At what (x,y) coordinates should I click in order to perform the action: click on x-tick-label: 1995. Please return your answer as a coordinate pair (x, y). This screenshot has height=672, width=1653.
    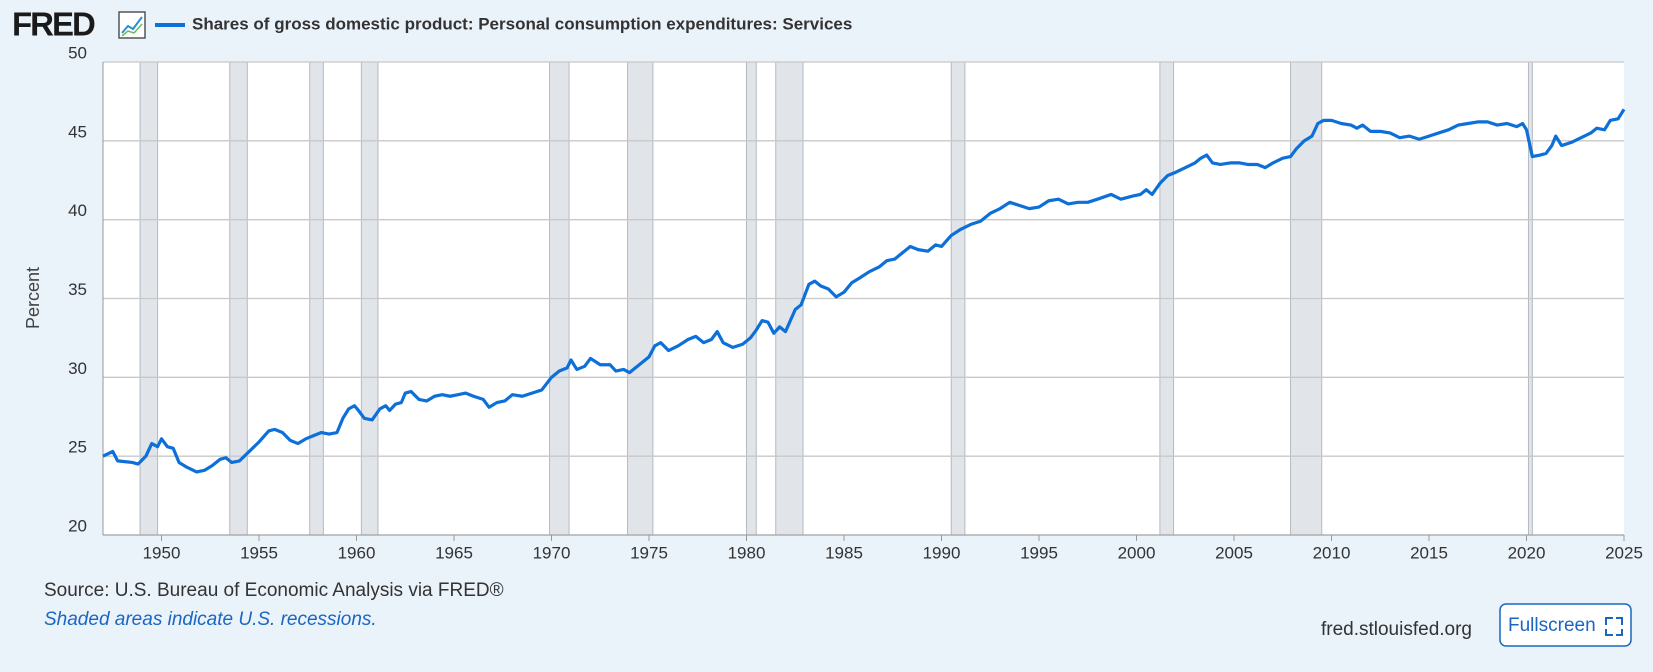
    Looking at the image, I should click on (1039, 552).